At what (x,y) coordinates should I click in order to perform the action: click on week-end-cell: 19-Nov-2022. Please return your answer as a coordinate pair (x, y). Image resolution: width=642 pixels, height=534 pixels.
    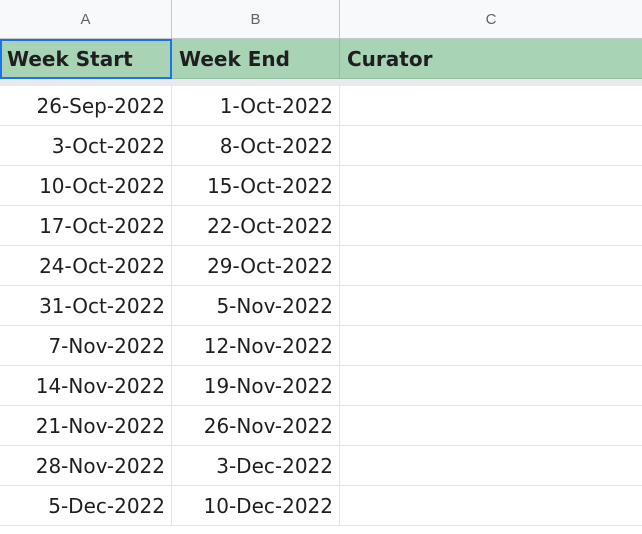
    Looking at the image, I should click on (256, 386).